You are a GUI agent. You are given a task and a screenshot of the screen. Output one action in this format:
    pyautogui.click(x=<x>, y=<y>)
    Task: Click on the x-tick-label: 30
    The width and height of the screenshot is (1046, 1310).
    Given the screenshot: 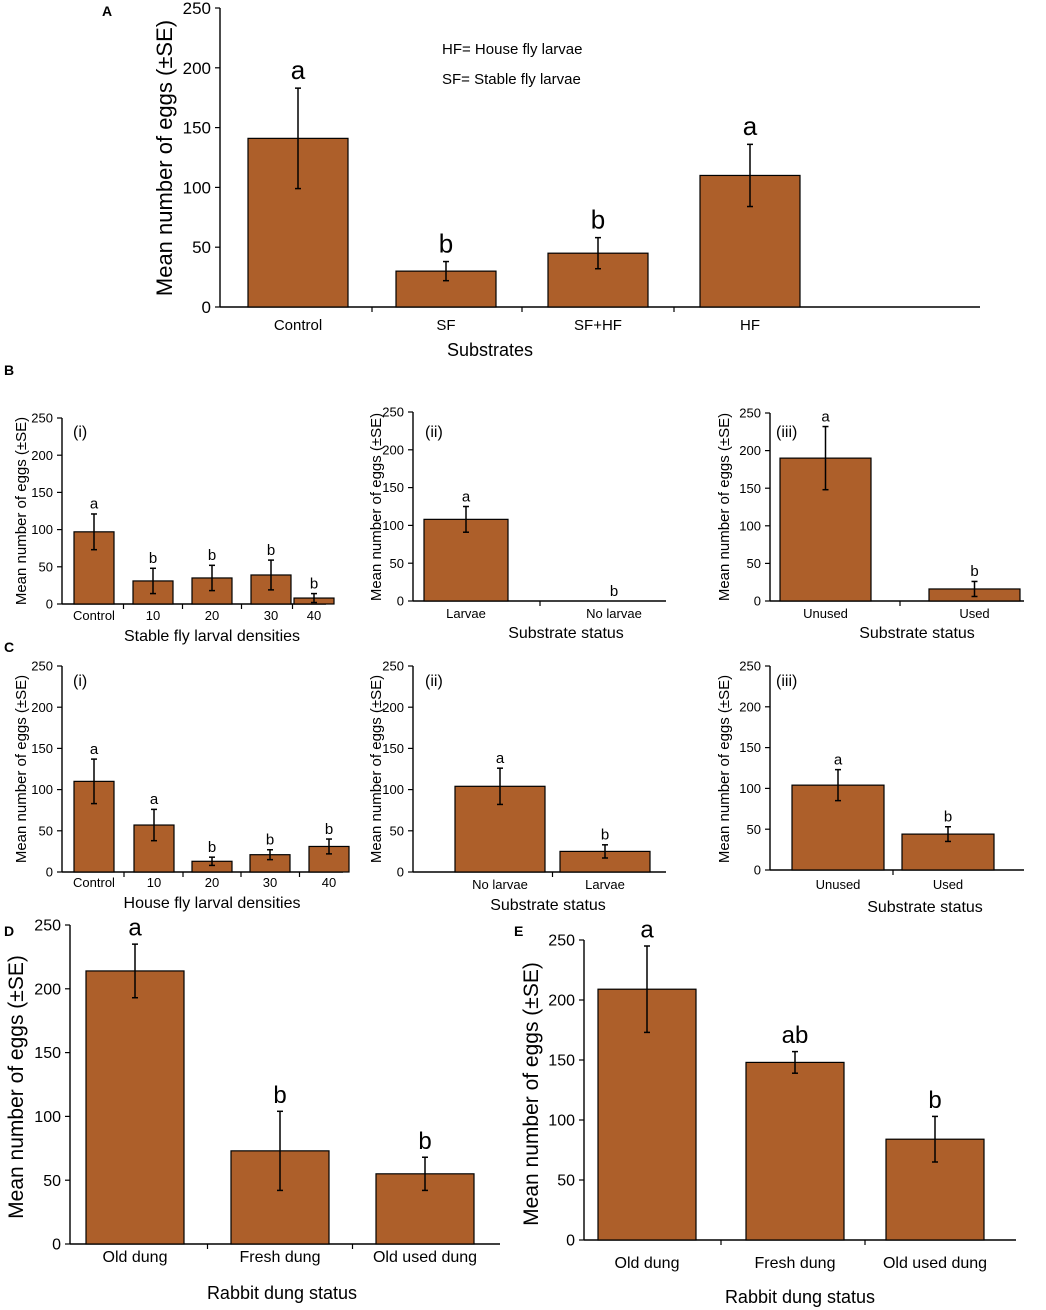 What is the action you would take?
    pyautogui.click(x=270, y=882)
    